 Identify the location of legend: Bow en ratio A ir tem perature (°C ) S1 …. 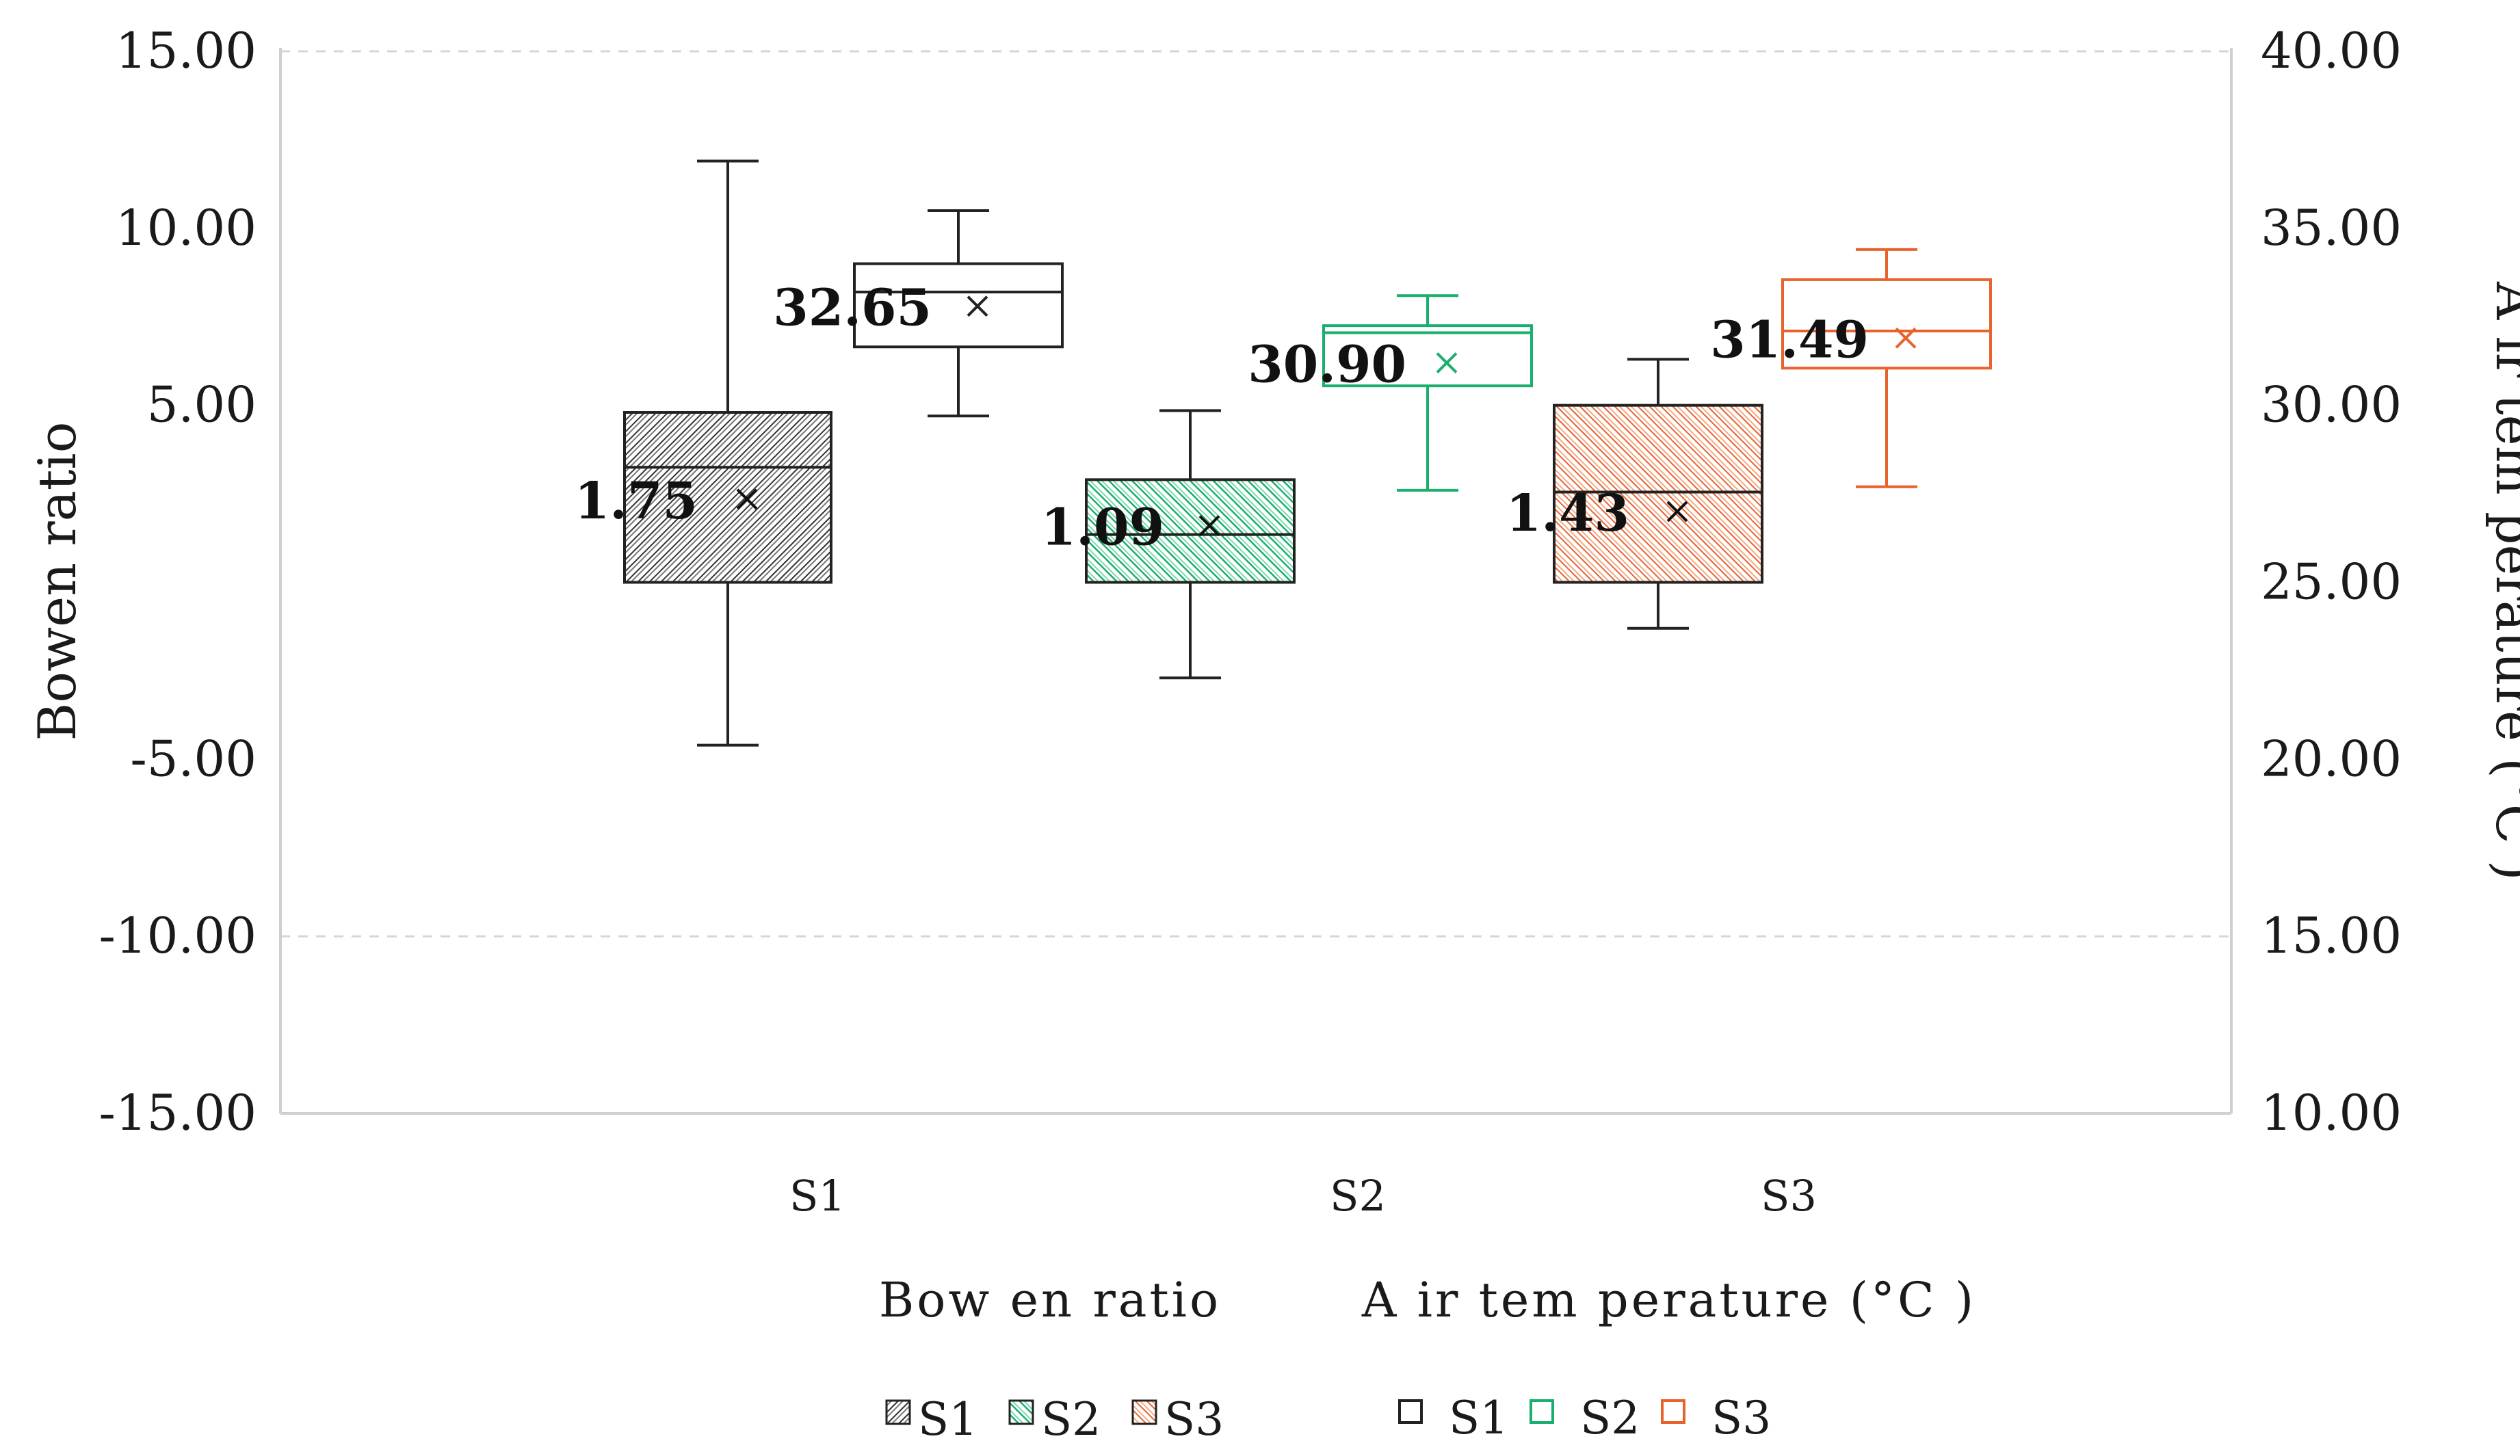
(1427, 1359).